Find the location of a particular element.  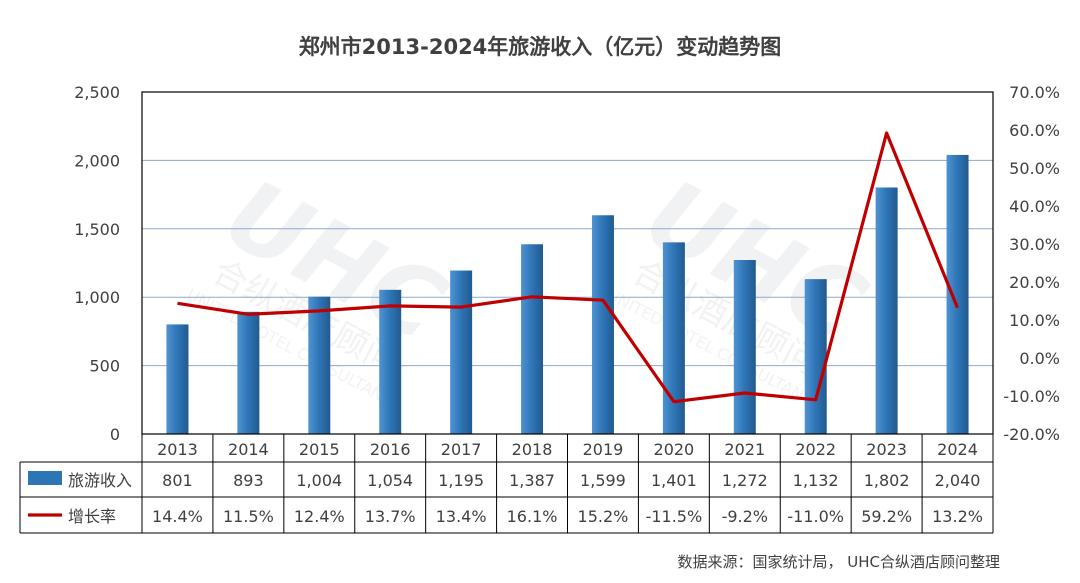

line-data-label: 13.2% is located at coordinates (957, 516).